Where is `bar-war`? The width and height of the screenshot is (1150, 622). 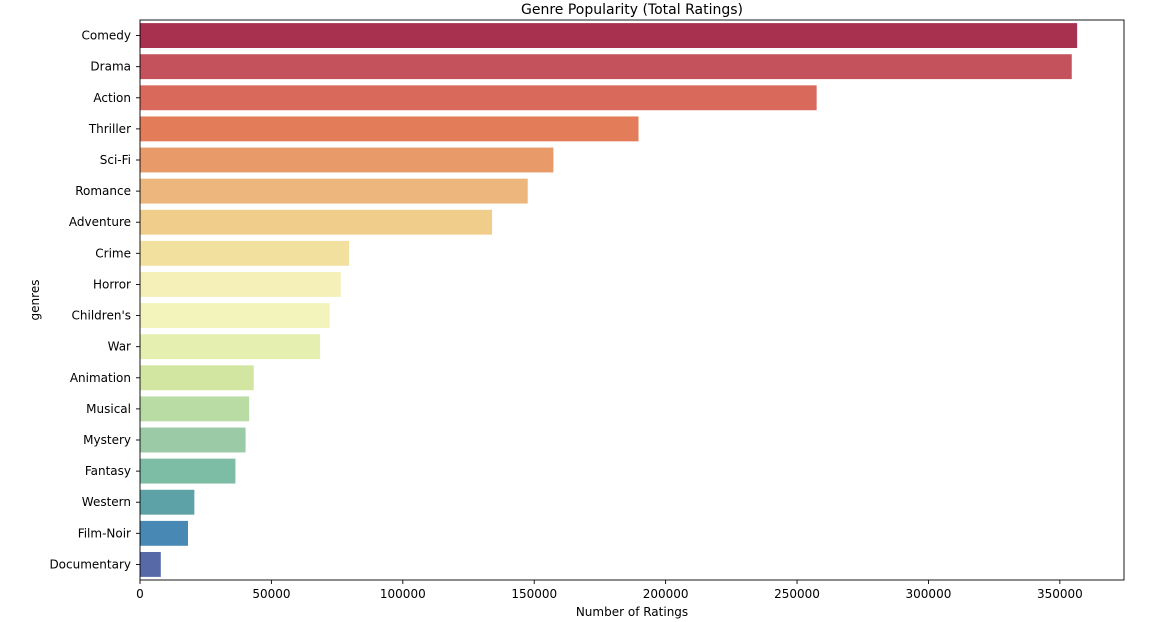
bar-war is located at coordinates (230, 347).